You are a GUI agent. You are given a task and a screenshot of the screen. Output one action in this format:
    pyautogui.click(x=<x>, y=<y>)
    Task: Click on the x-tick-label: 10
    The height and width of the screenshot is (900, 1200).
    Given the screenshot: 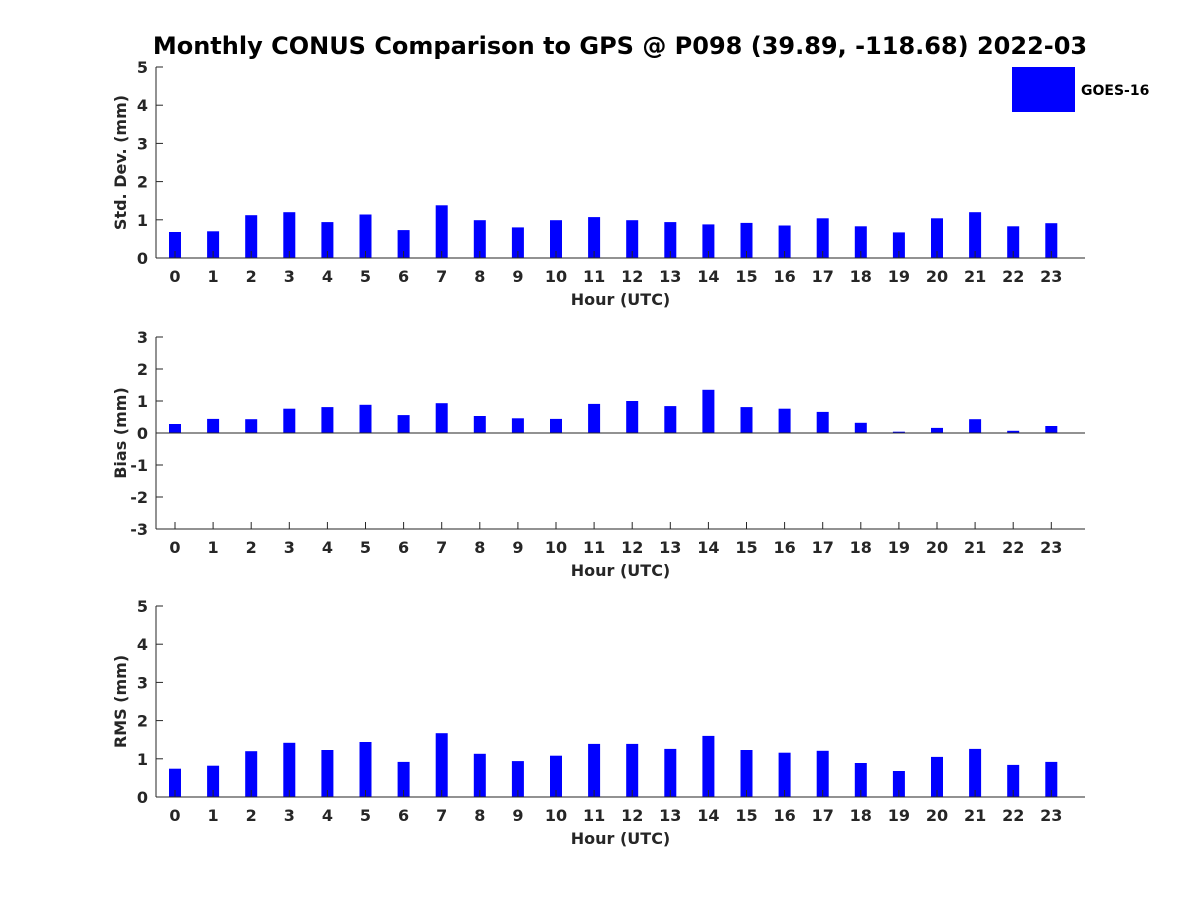 What is the action you would take?
    pyautogui.click(x=556, y=547)
    